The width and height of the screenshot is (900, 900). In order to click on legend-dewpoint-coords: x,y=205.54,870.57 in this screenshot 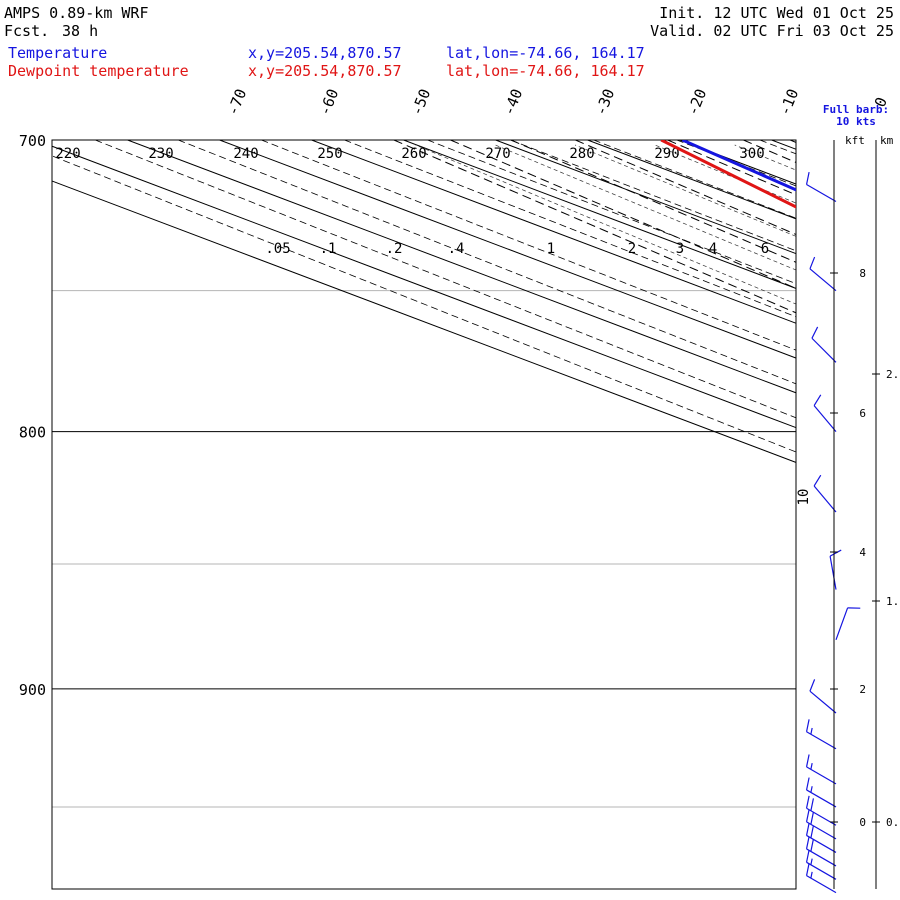, I will do `click(325, 71)`.